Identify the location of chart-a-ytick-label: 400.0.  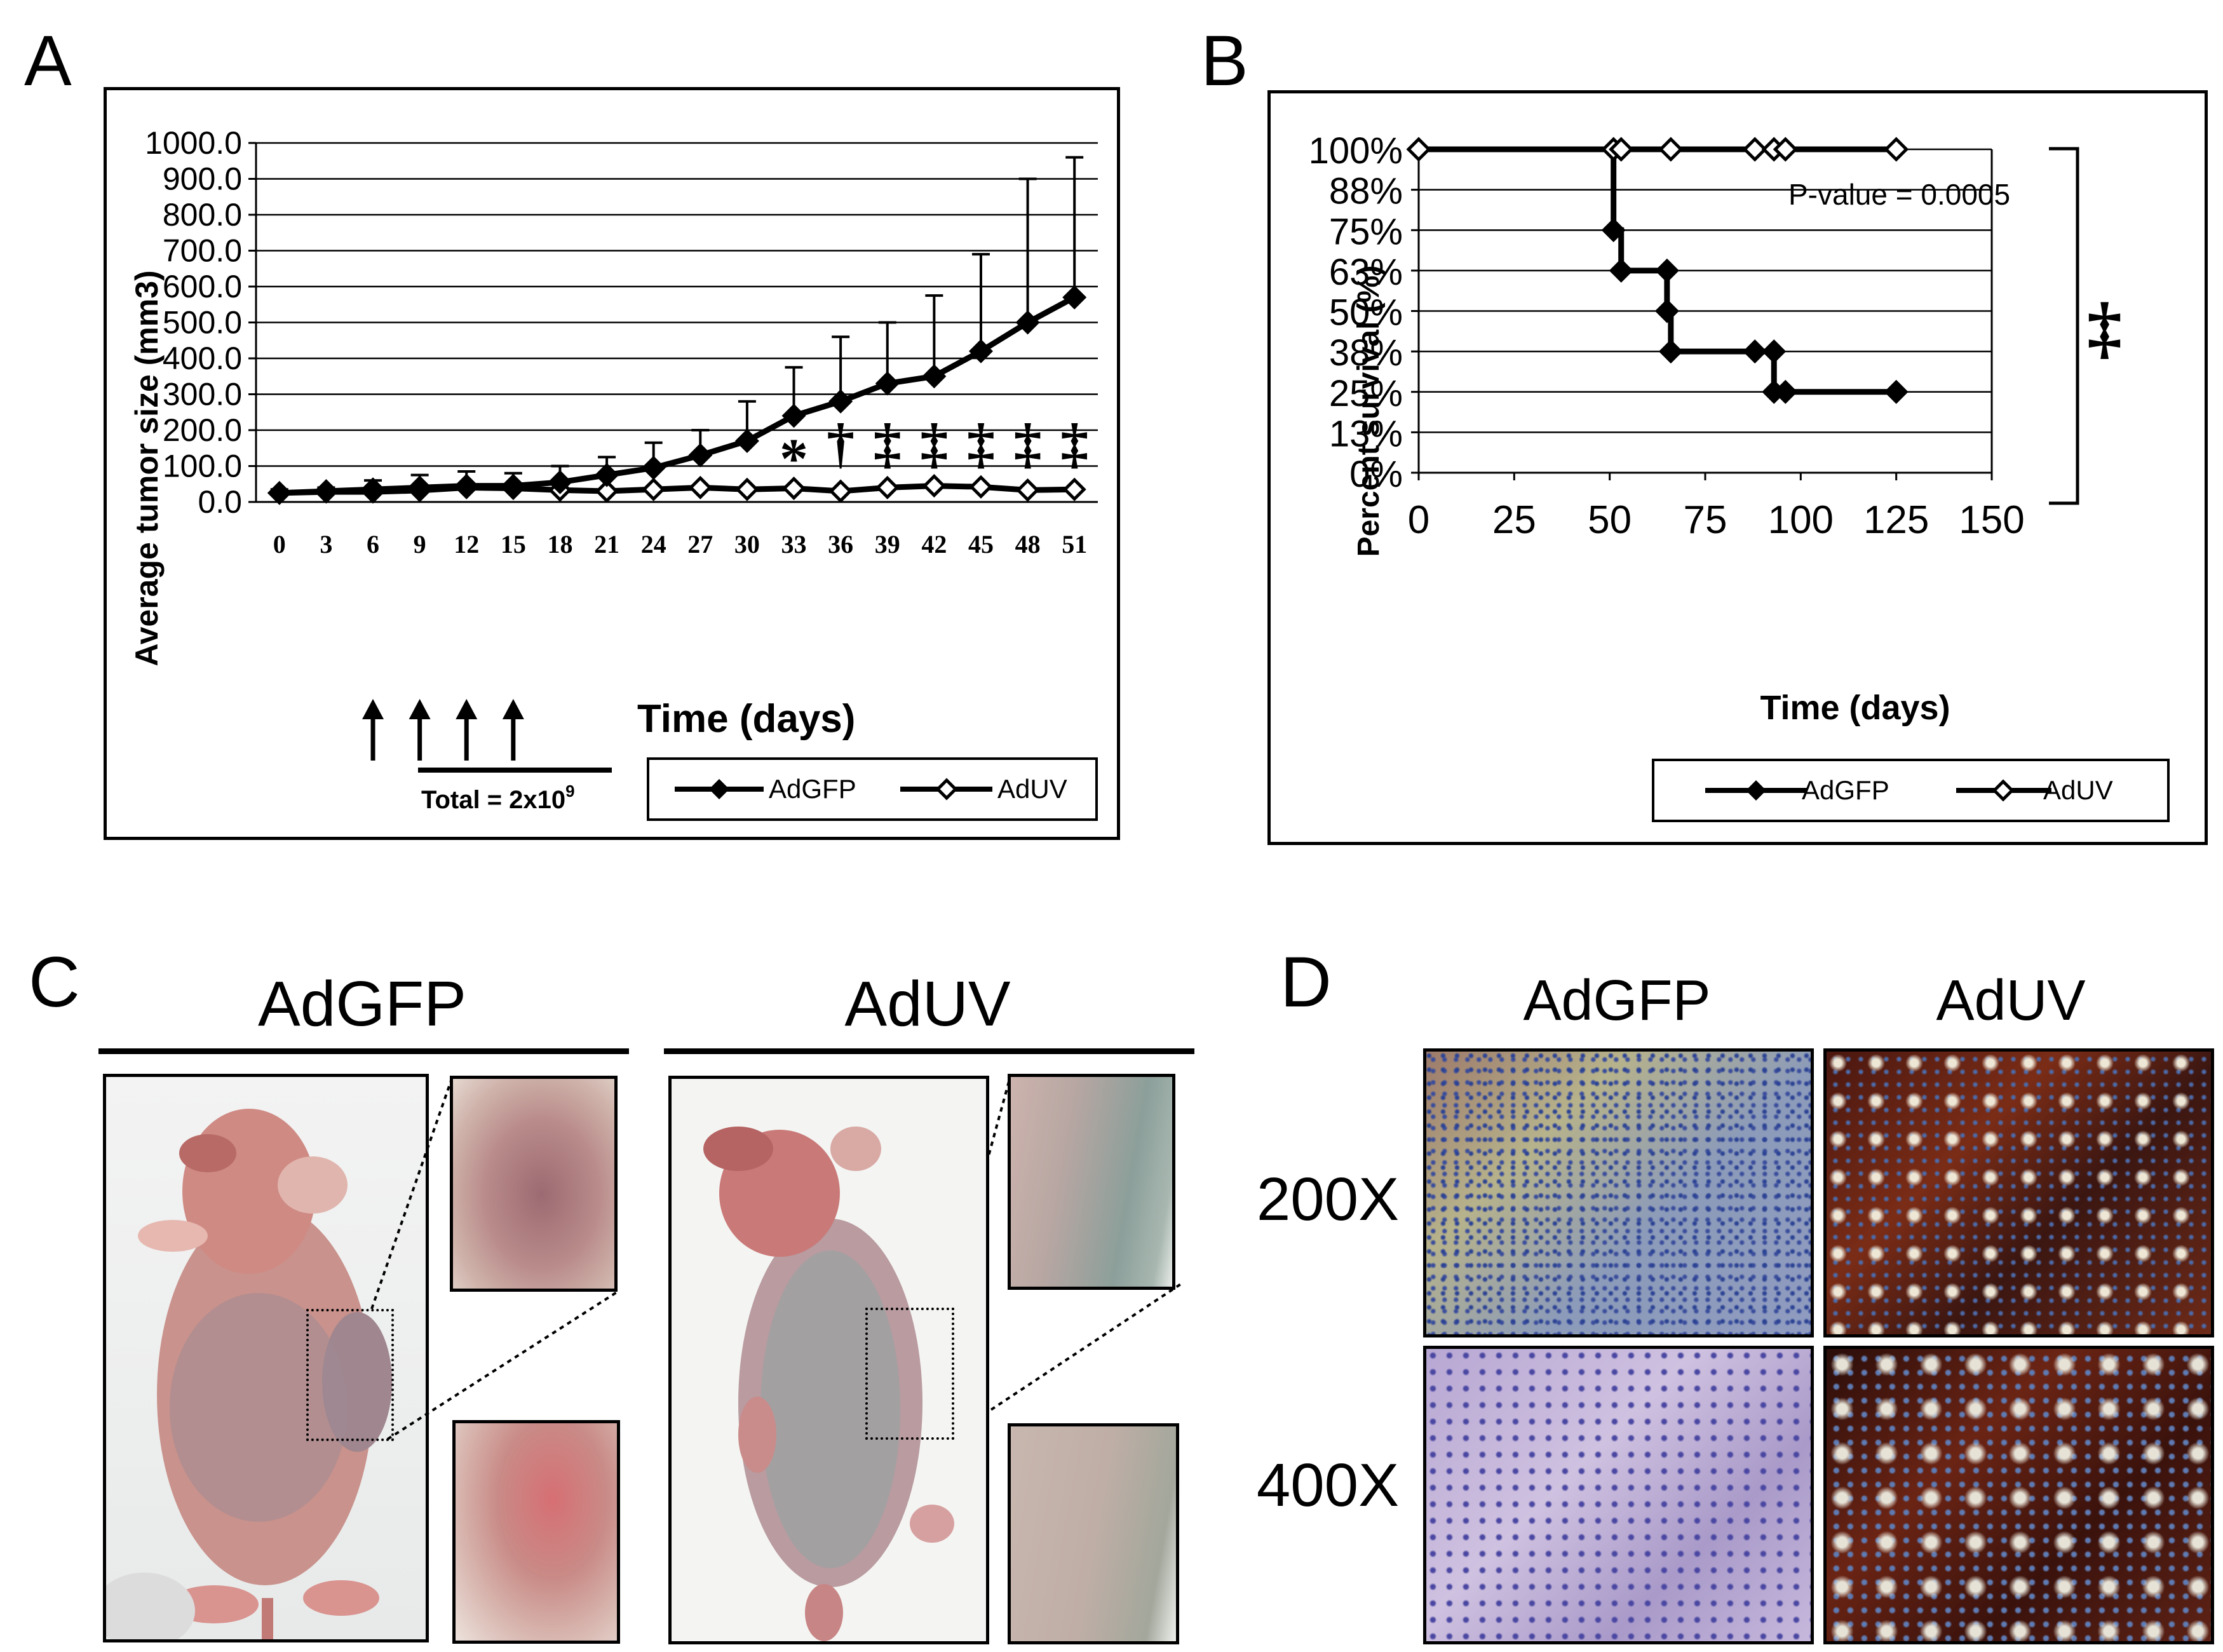
(202, 358).